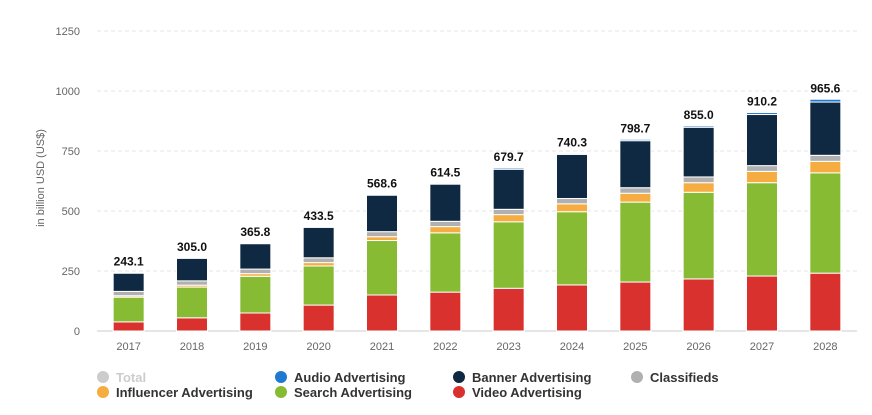  What do you see at coordinates (184, 392) in the screenshot?
I see `legend-label: Influencer Advertising` at bounding box center [184, 392].